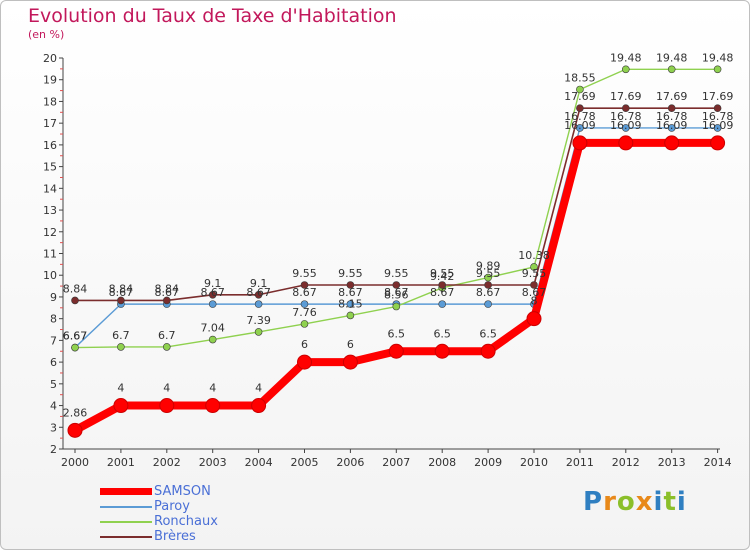 The image size is (750, 550). Describe the element at coordinates (50, 123) in the screenshot. I see `y-tick-label: 17` at that location.